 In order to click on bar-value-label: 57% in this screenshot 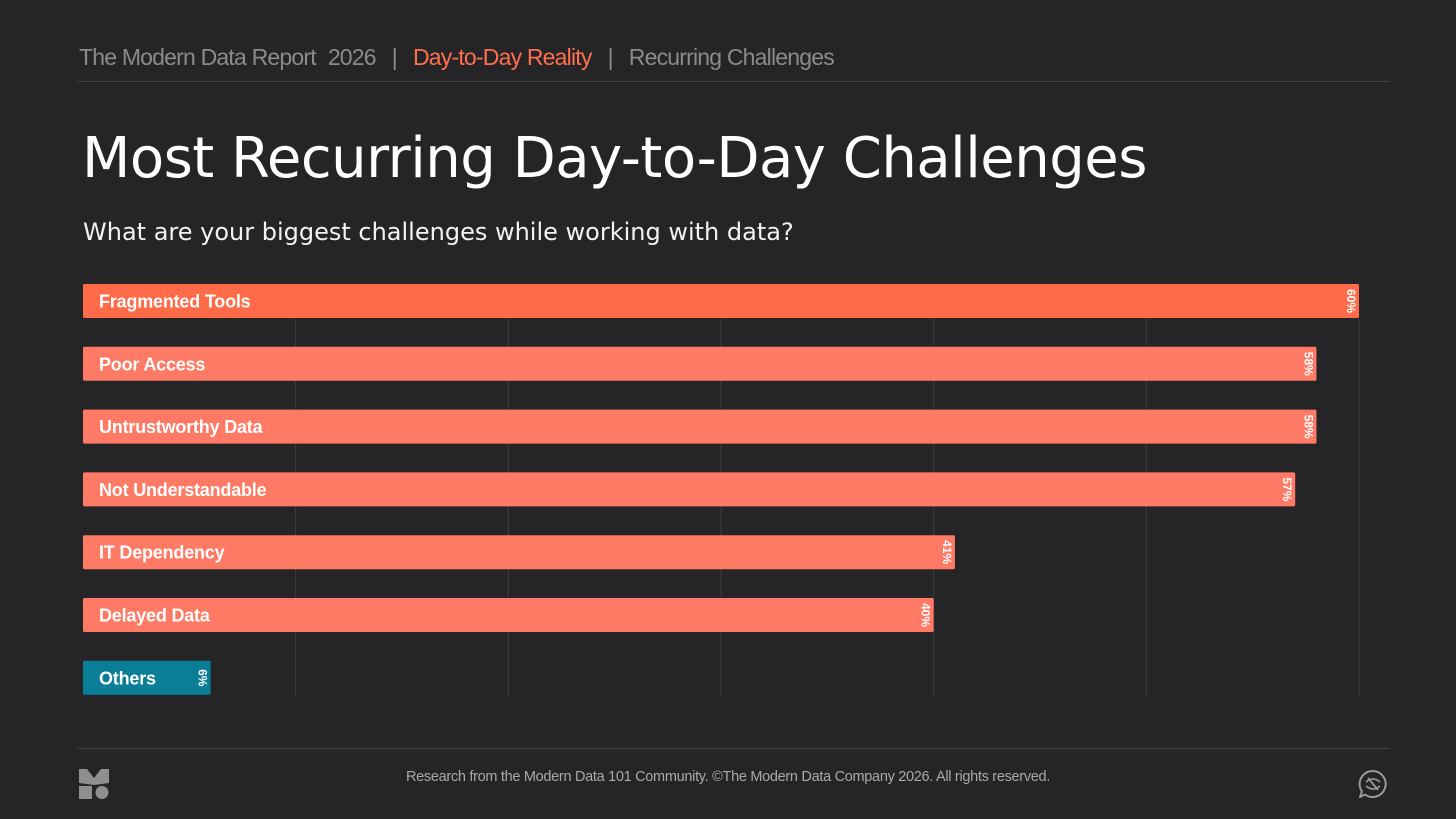, I will do `click(1287, 489)`.